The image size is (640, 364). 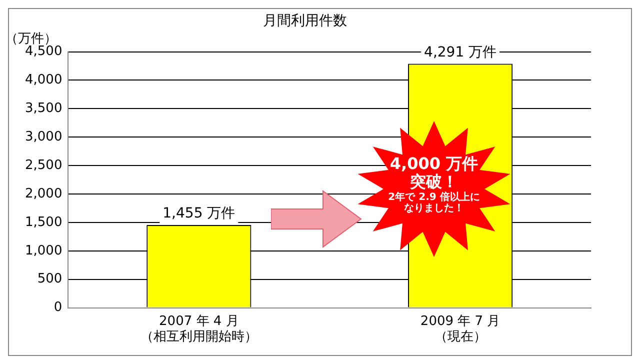 What do you see at coordinates (43, 80) in the screenshot?
I see `y-tick-label: 4,000` at bounding box center [43, 80].